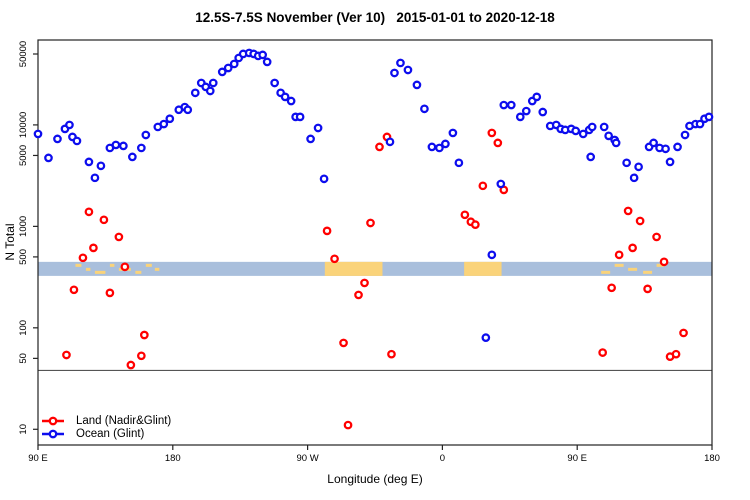 Image resolution: width=750 pixels, height=500 pixels. What do you see at coordinates (10, 242) in the screenshot?
I see `y-axis-label: N Total` at bounding box center [10, 242].